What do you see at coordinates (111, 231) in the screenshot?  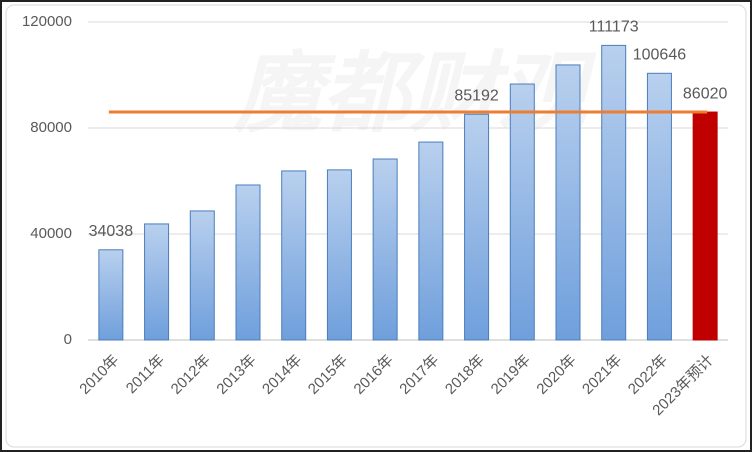 I see `data-label: 34038` at bounding box center [111, 231].